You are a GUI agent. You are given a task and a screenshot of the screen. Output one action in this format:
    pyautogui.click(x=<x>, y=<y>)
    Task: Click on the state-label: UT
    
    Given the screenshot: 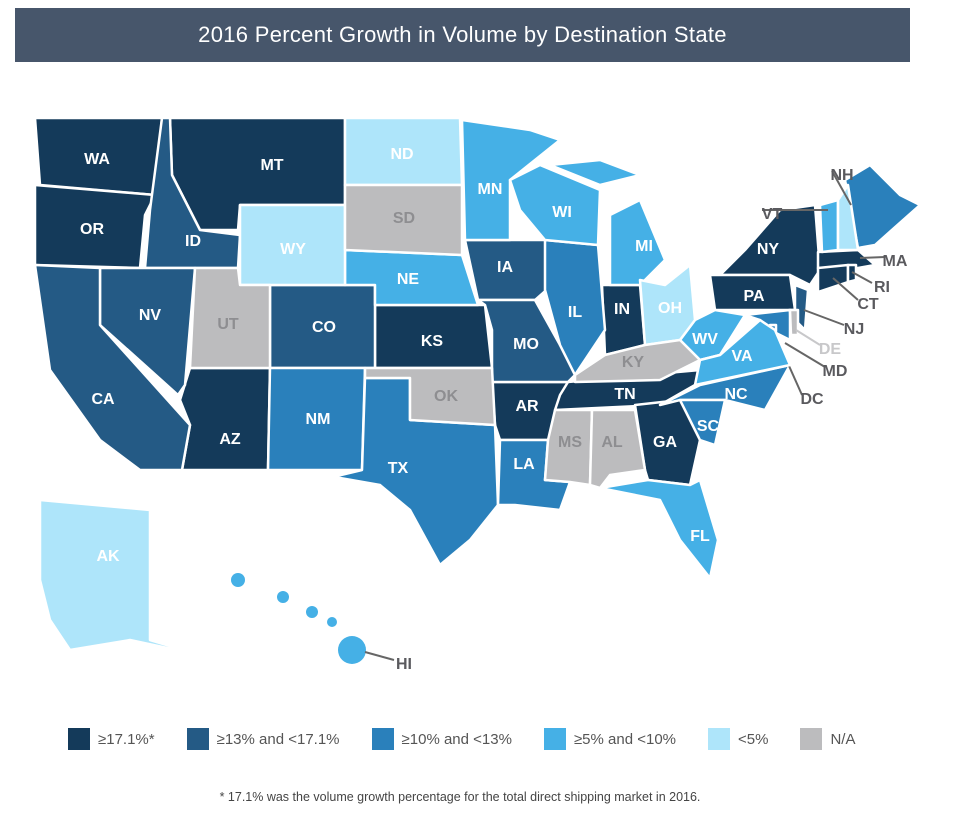 What is the action you would take?
    pyautogui.click(x=228, y=324)
    